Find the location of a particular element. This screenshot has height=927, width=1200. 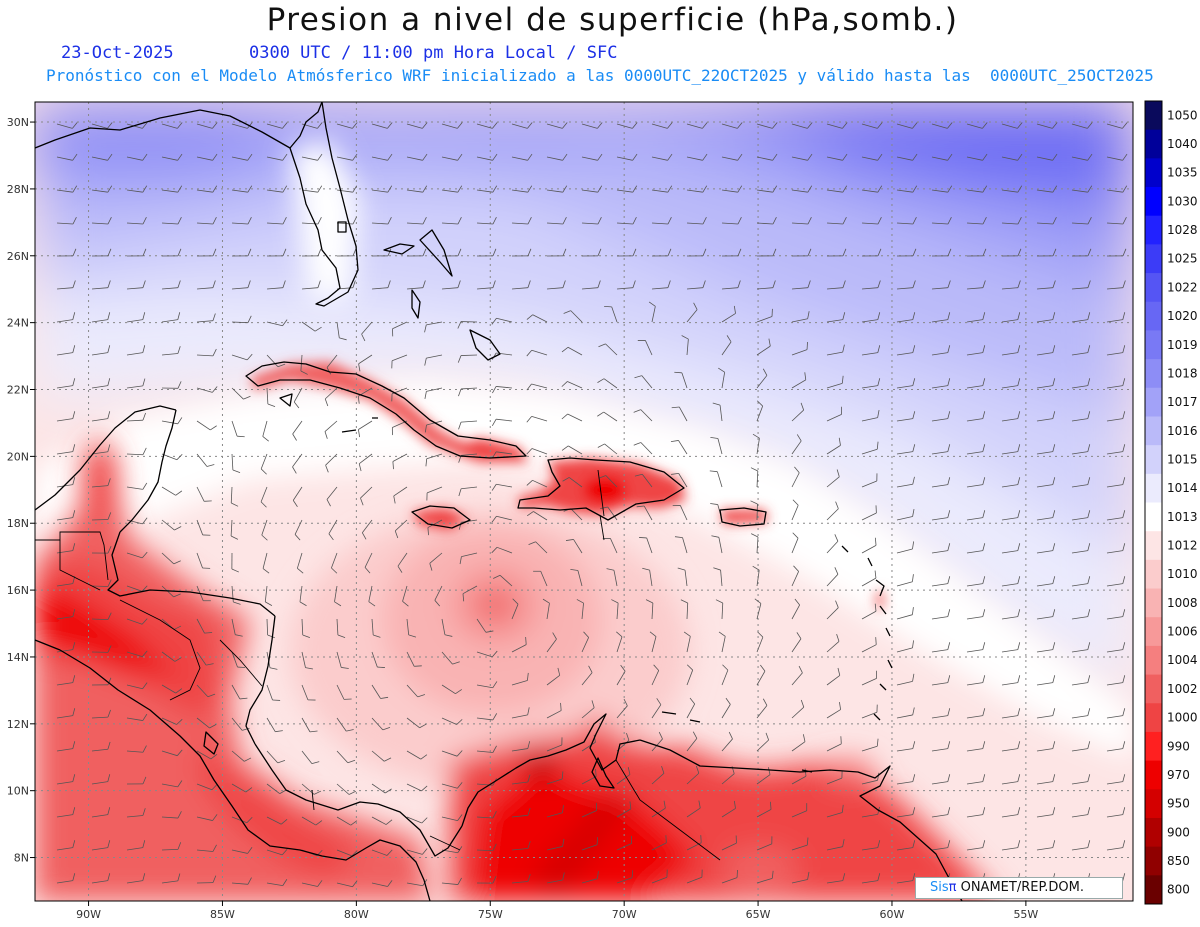

nicaragua-coast is located at coordinates (260, 680).